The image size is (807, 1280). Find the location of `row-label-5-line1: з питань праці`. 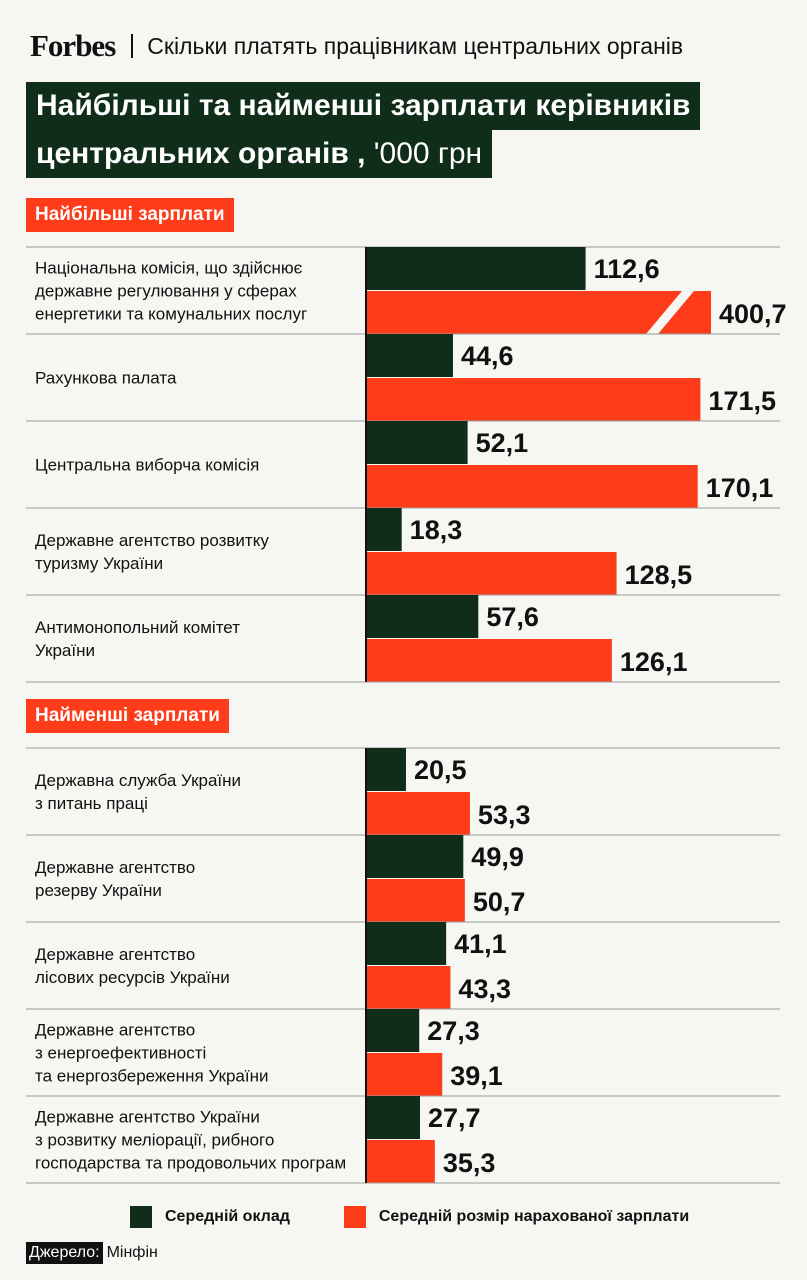

row-label-5-line1: з питань праці is located at coordinates (91, 803).